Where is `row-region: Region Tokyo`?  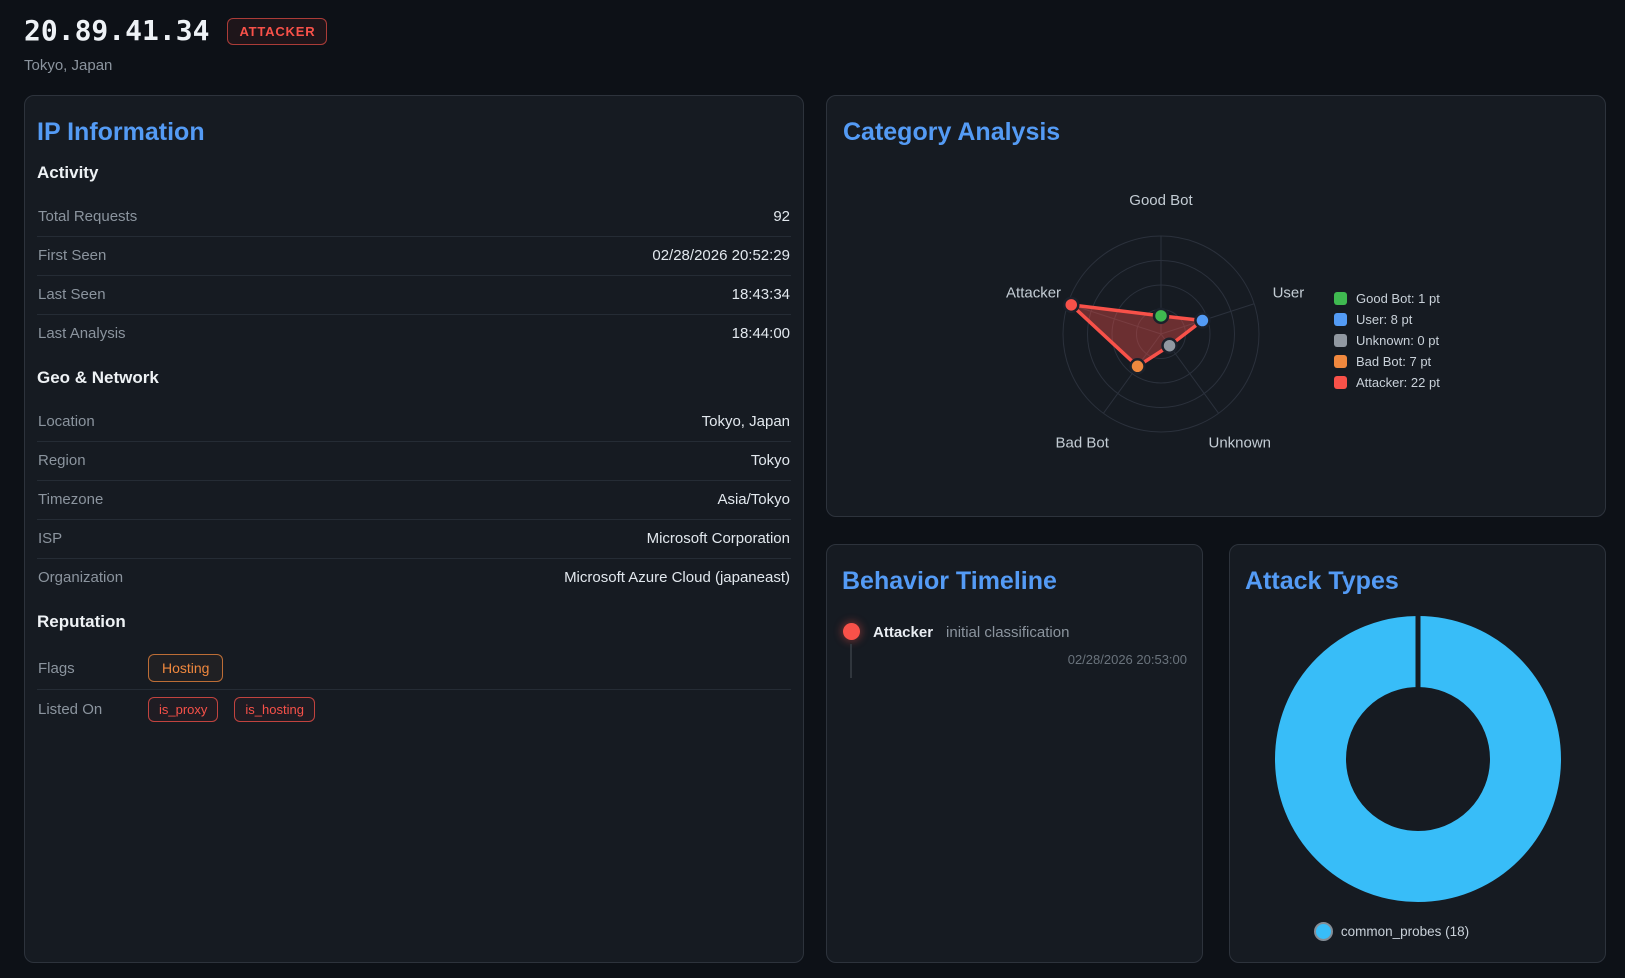 row-region: Region Tokyo is located at coordinates (414, 461).